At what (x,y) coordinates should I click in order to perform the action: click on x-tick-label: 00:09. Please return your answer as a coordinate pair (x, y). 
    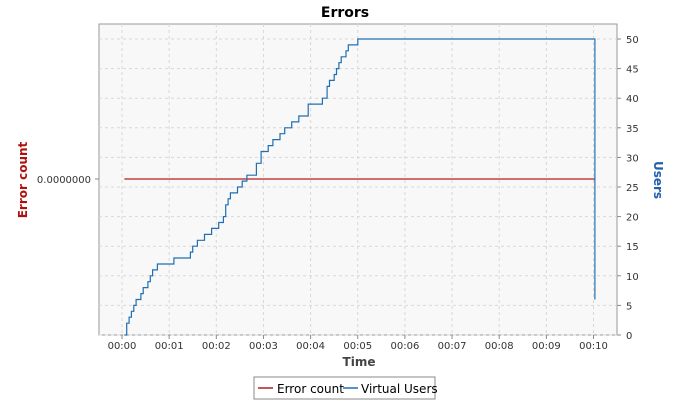
    Looking at the image, I should click on (546, 346).